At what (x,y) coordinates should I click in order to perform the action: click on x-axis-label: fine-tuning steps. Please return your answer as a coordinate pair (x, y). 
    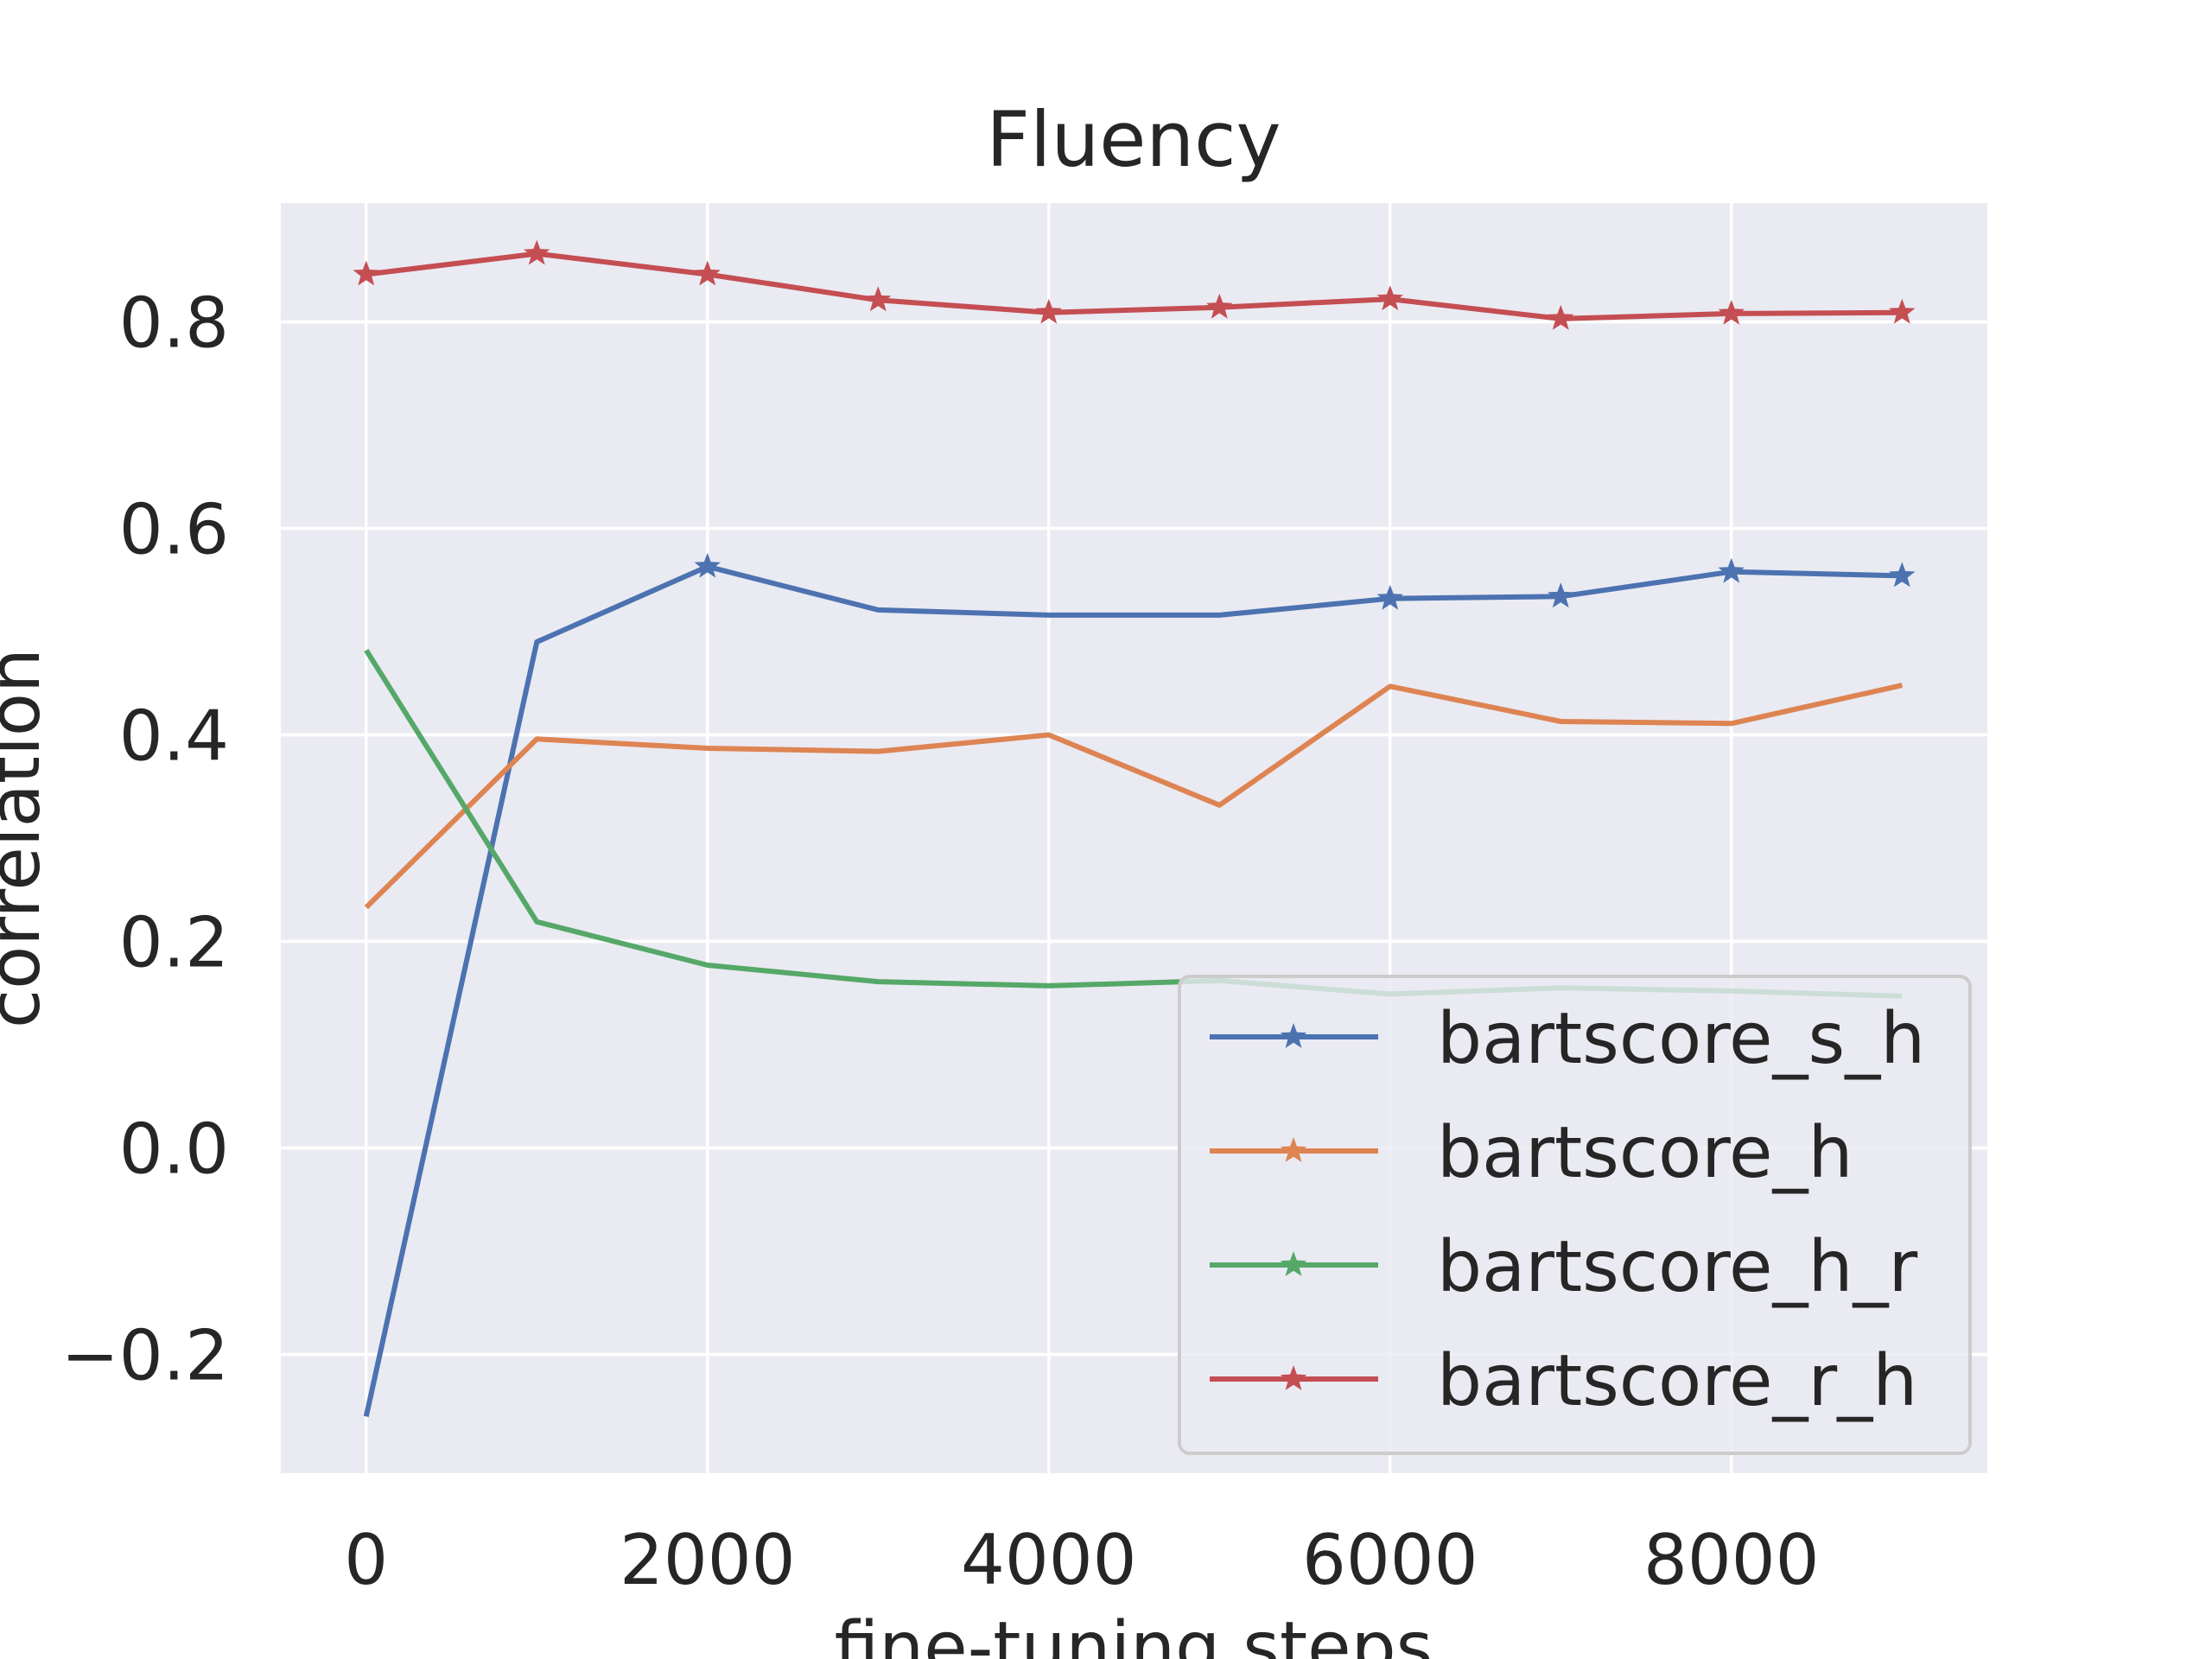
    Looking at the image, I should click on (1134, 1633).